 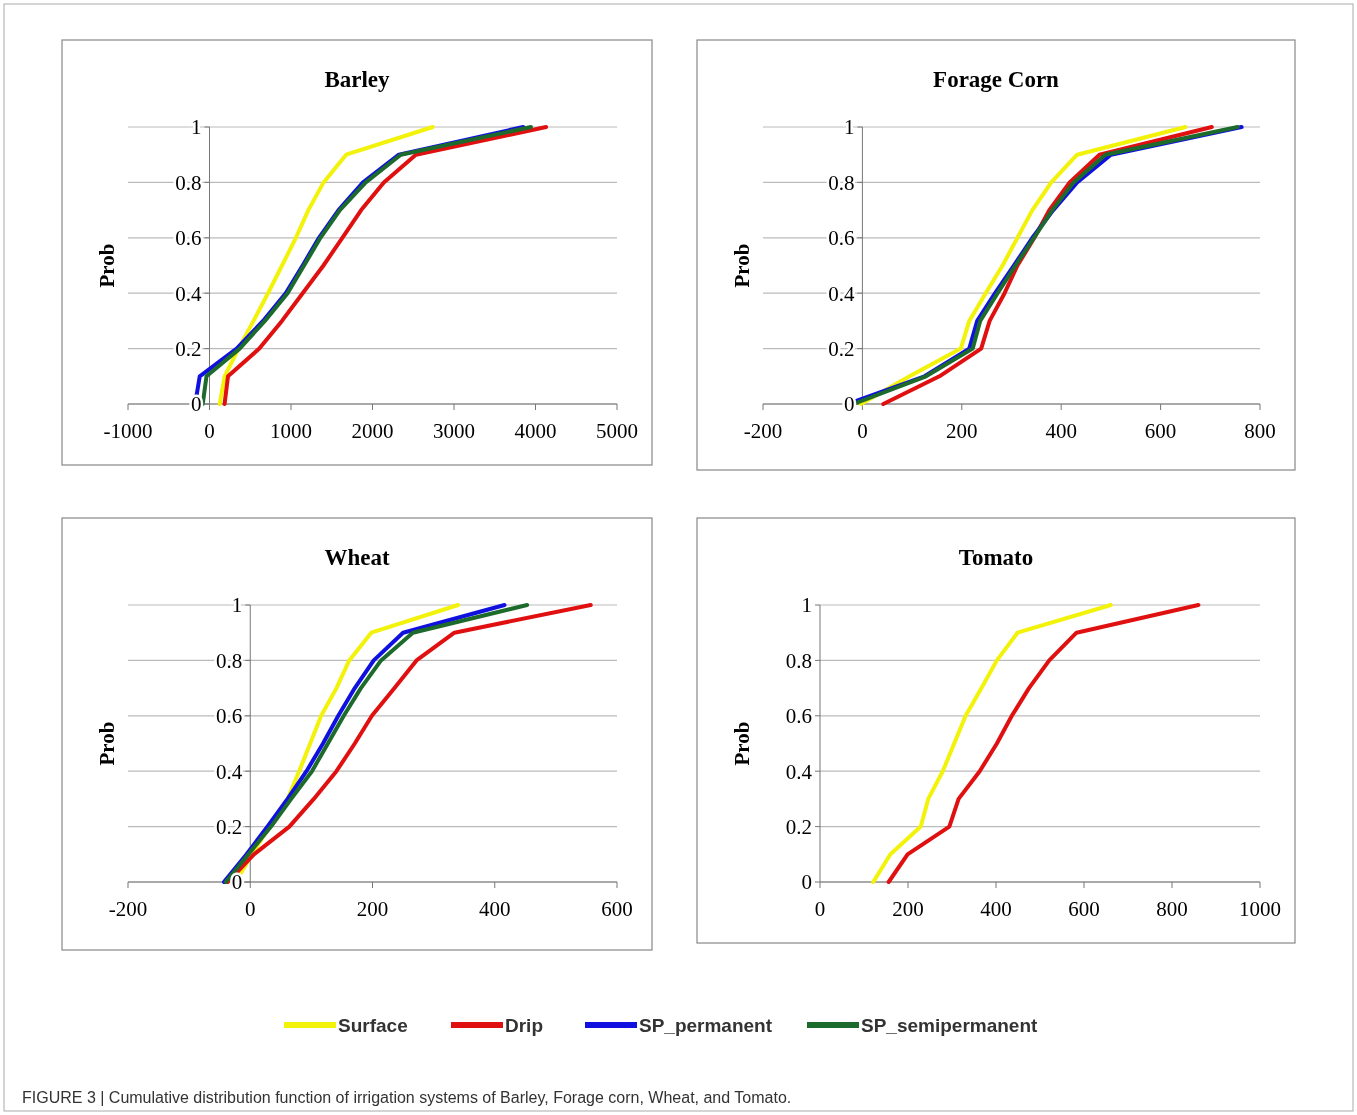 I want to click on x-tick-label: 5000, so click(x=617, y=431).